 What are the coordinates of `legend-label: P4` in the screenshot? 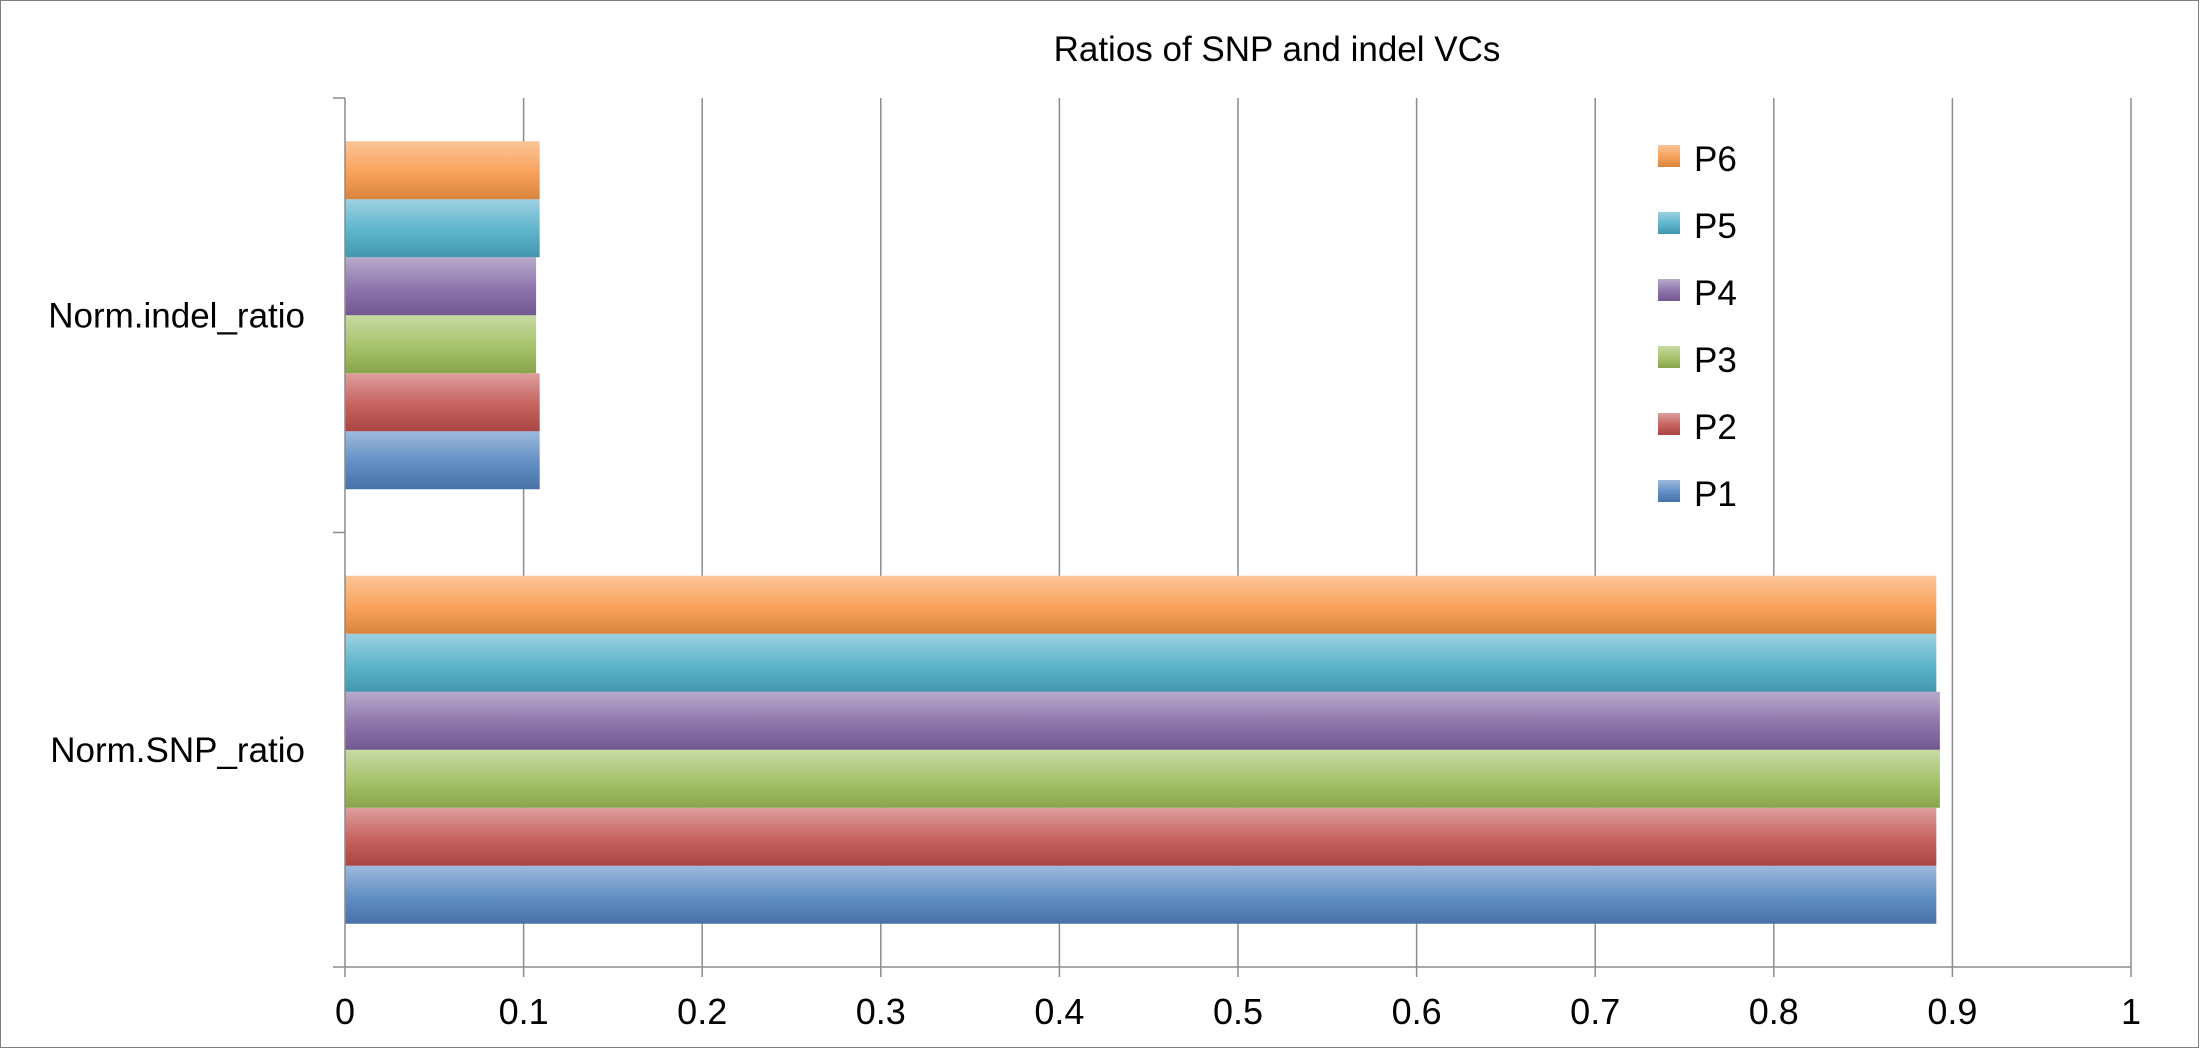 It's located at (1715, 293).